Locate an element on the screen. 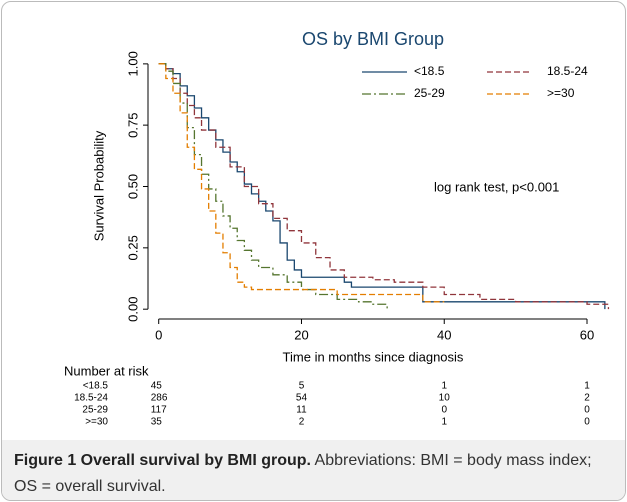 The width and height of the screenshot is (627, 502). x-tick-label: 0 is located at coordinates (158, 334).